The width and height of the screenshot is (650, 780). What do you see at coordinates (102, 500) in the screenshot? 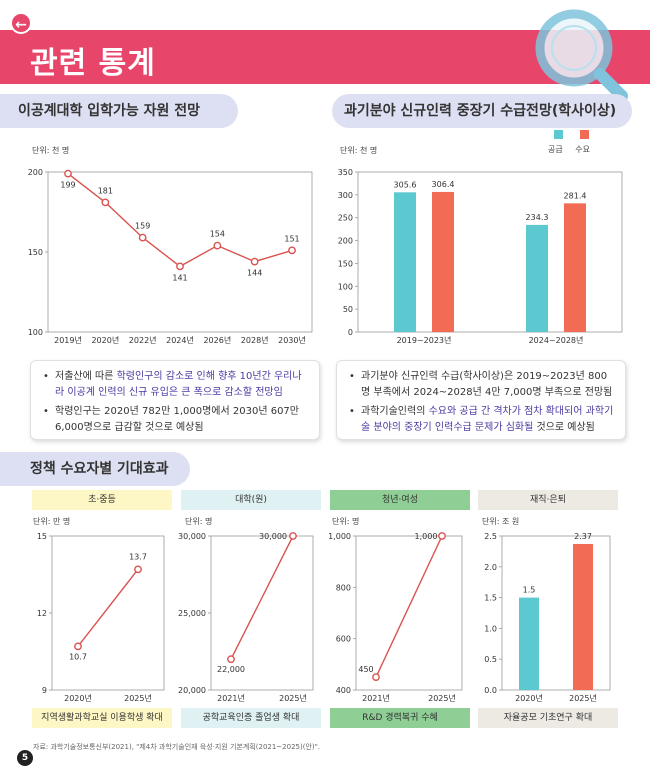
I see `panel-header-elementary: 초·중등` at bounding box center [102, 500].